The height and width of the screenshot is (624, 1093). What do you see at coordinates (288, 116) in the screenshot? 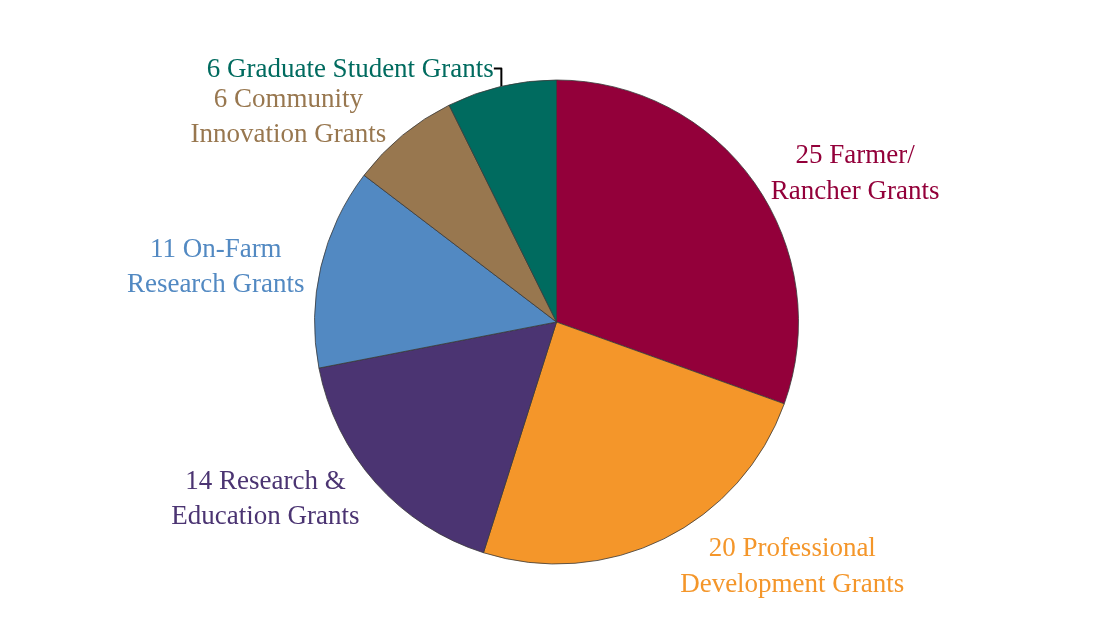
I see `slice-label: 6 Community Innovation Grants` at bounding box center [288, 116].